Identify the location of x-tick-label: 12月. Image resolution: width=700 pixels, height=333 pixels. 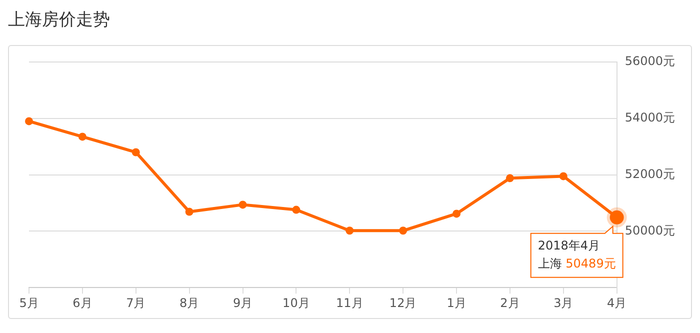
(403, 303).